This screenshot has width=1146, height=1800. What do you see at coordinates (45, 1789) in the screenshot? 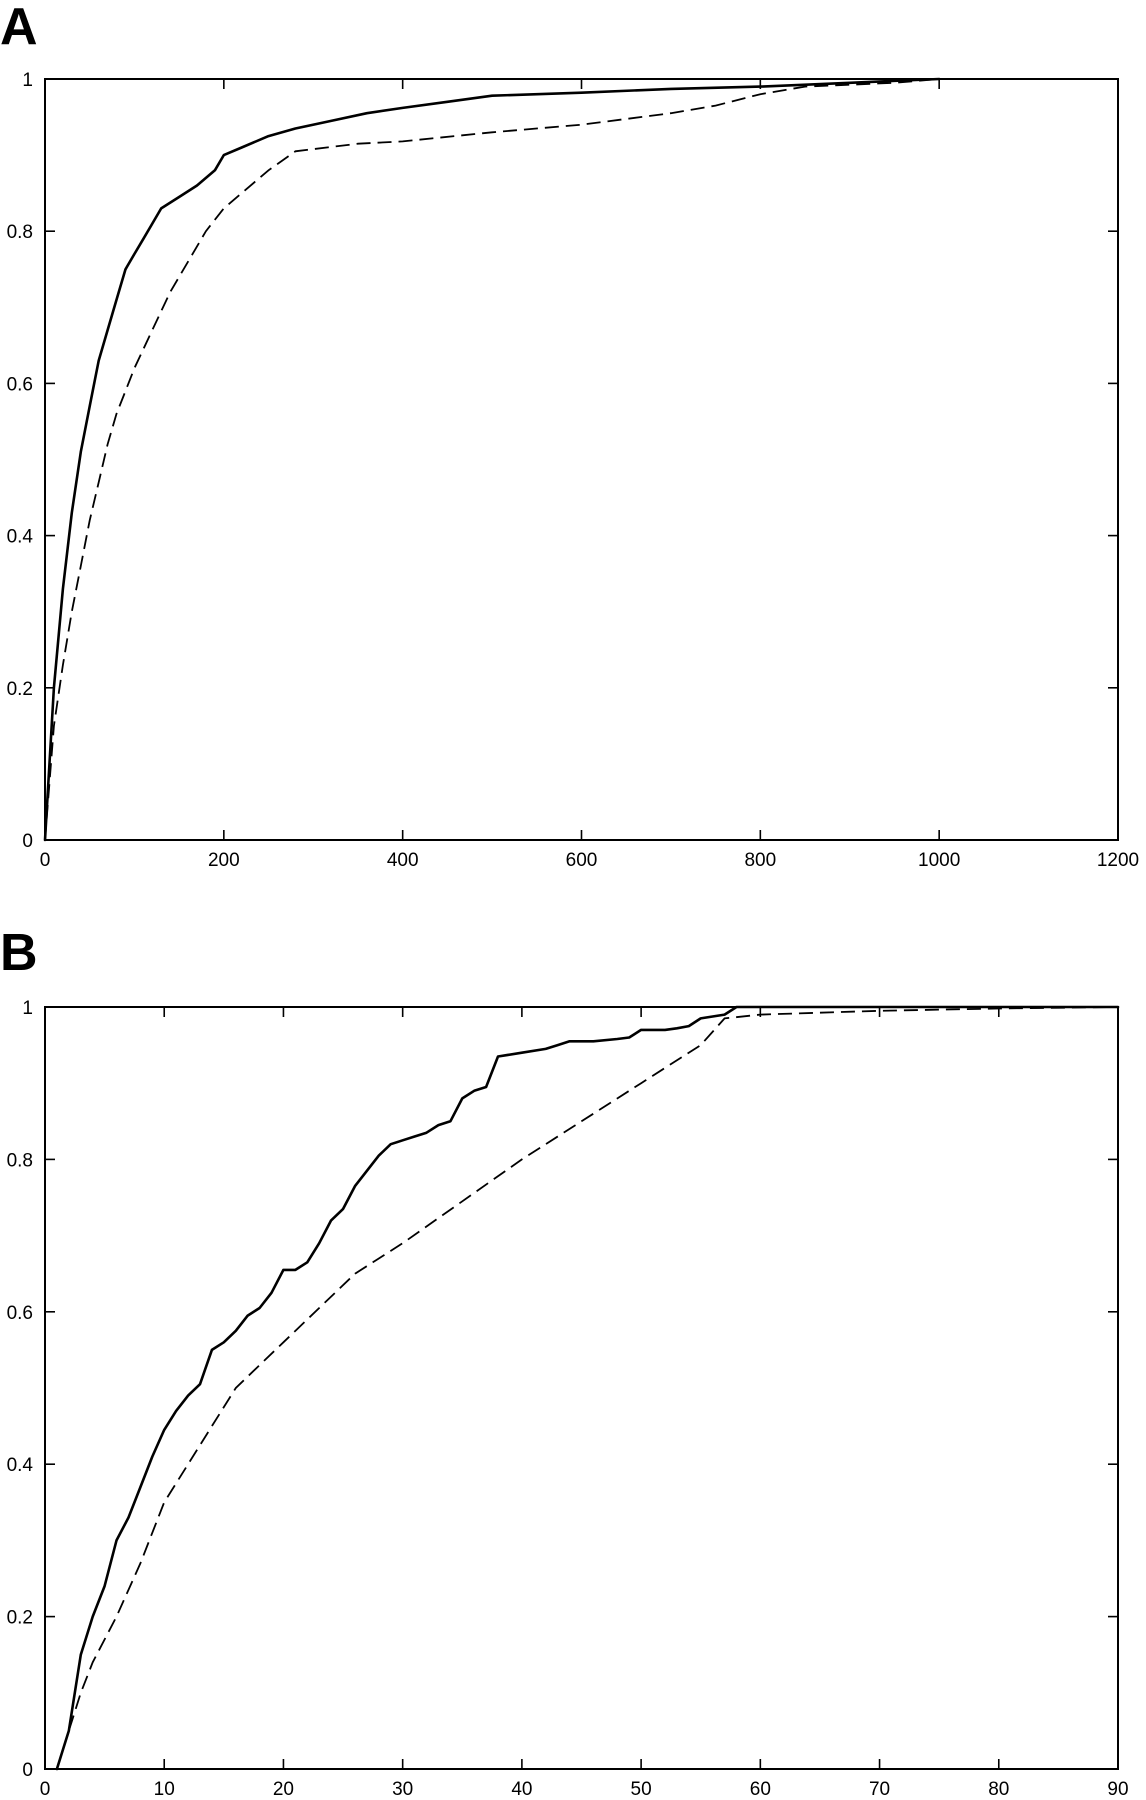
I see `x-tick-label-b-0: 0` at bounding box center [45, 1789].